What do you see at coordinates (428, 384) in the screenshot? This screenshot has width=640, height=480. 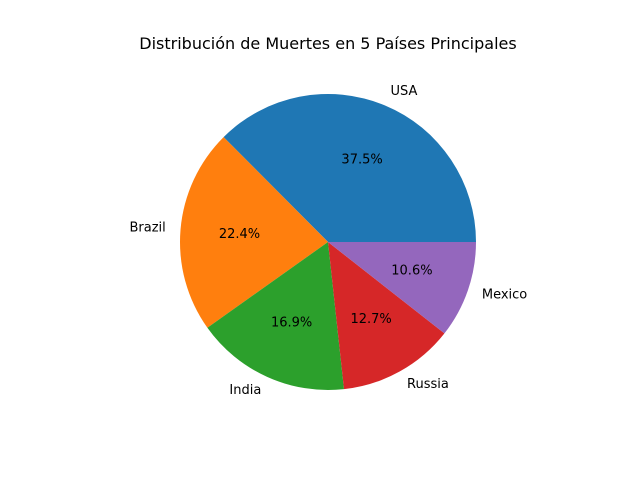 I see `slice-label-russia: Russia` at bounding box center [428, 384].